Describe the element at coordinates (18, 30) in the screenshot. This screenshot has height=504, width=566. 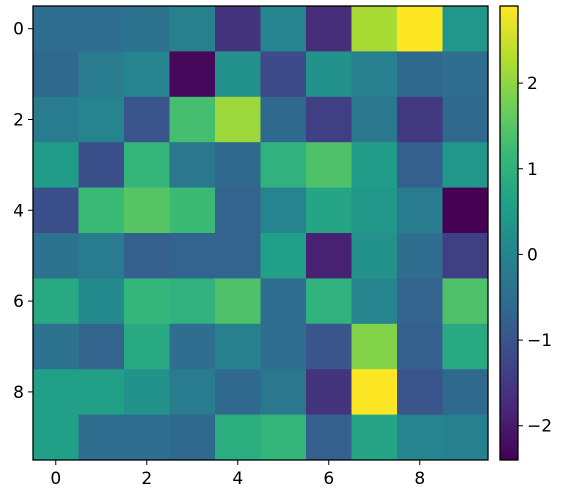
I see `y-tick-label: 0` at that location.